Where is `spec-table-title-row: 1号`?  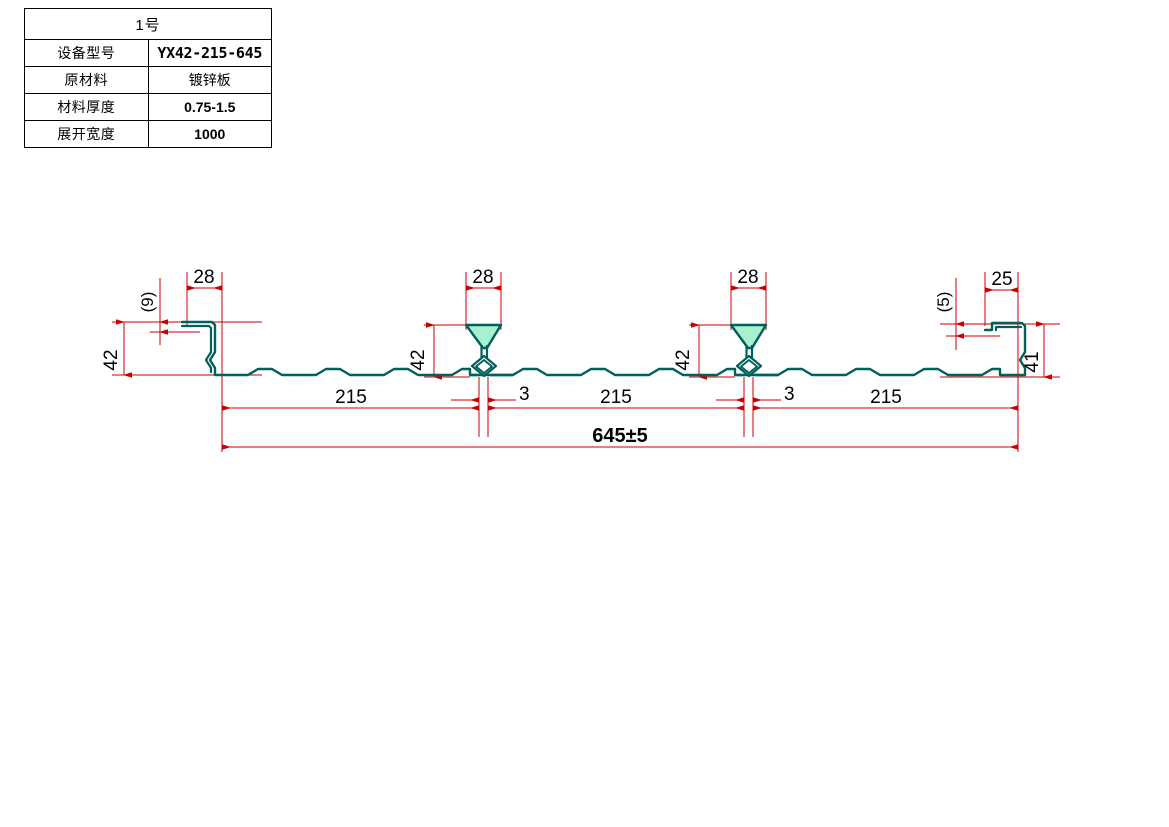
spec-table-title-row: 1号 is located at coordinates (148, 24).